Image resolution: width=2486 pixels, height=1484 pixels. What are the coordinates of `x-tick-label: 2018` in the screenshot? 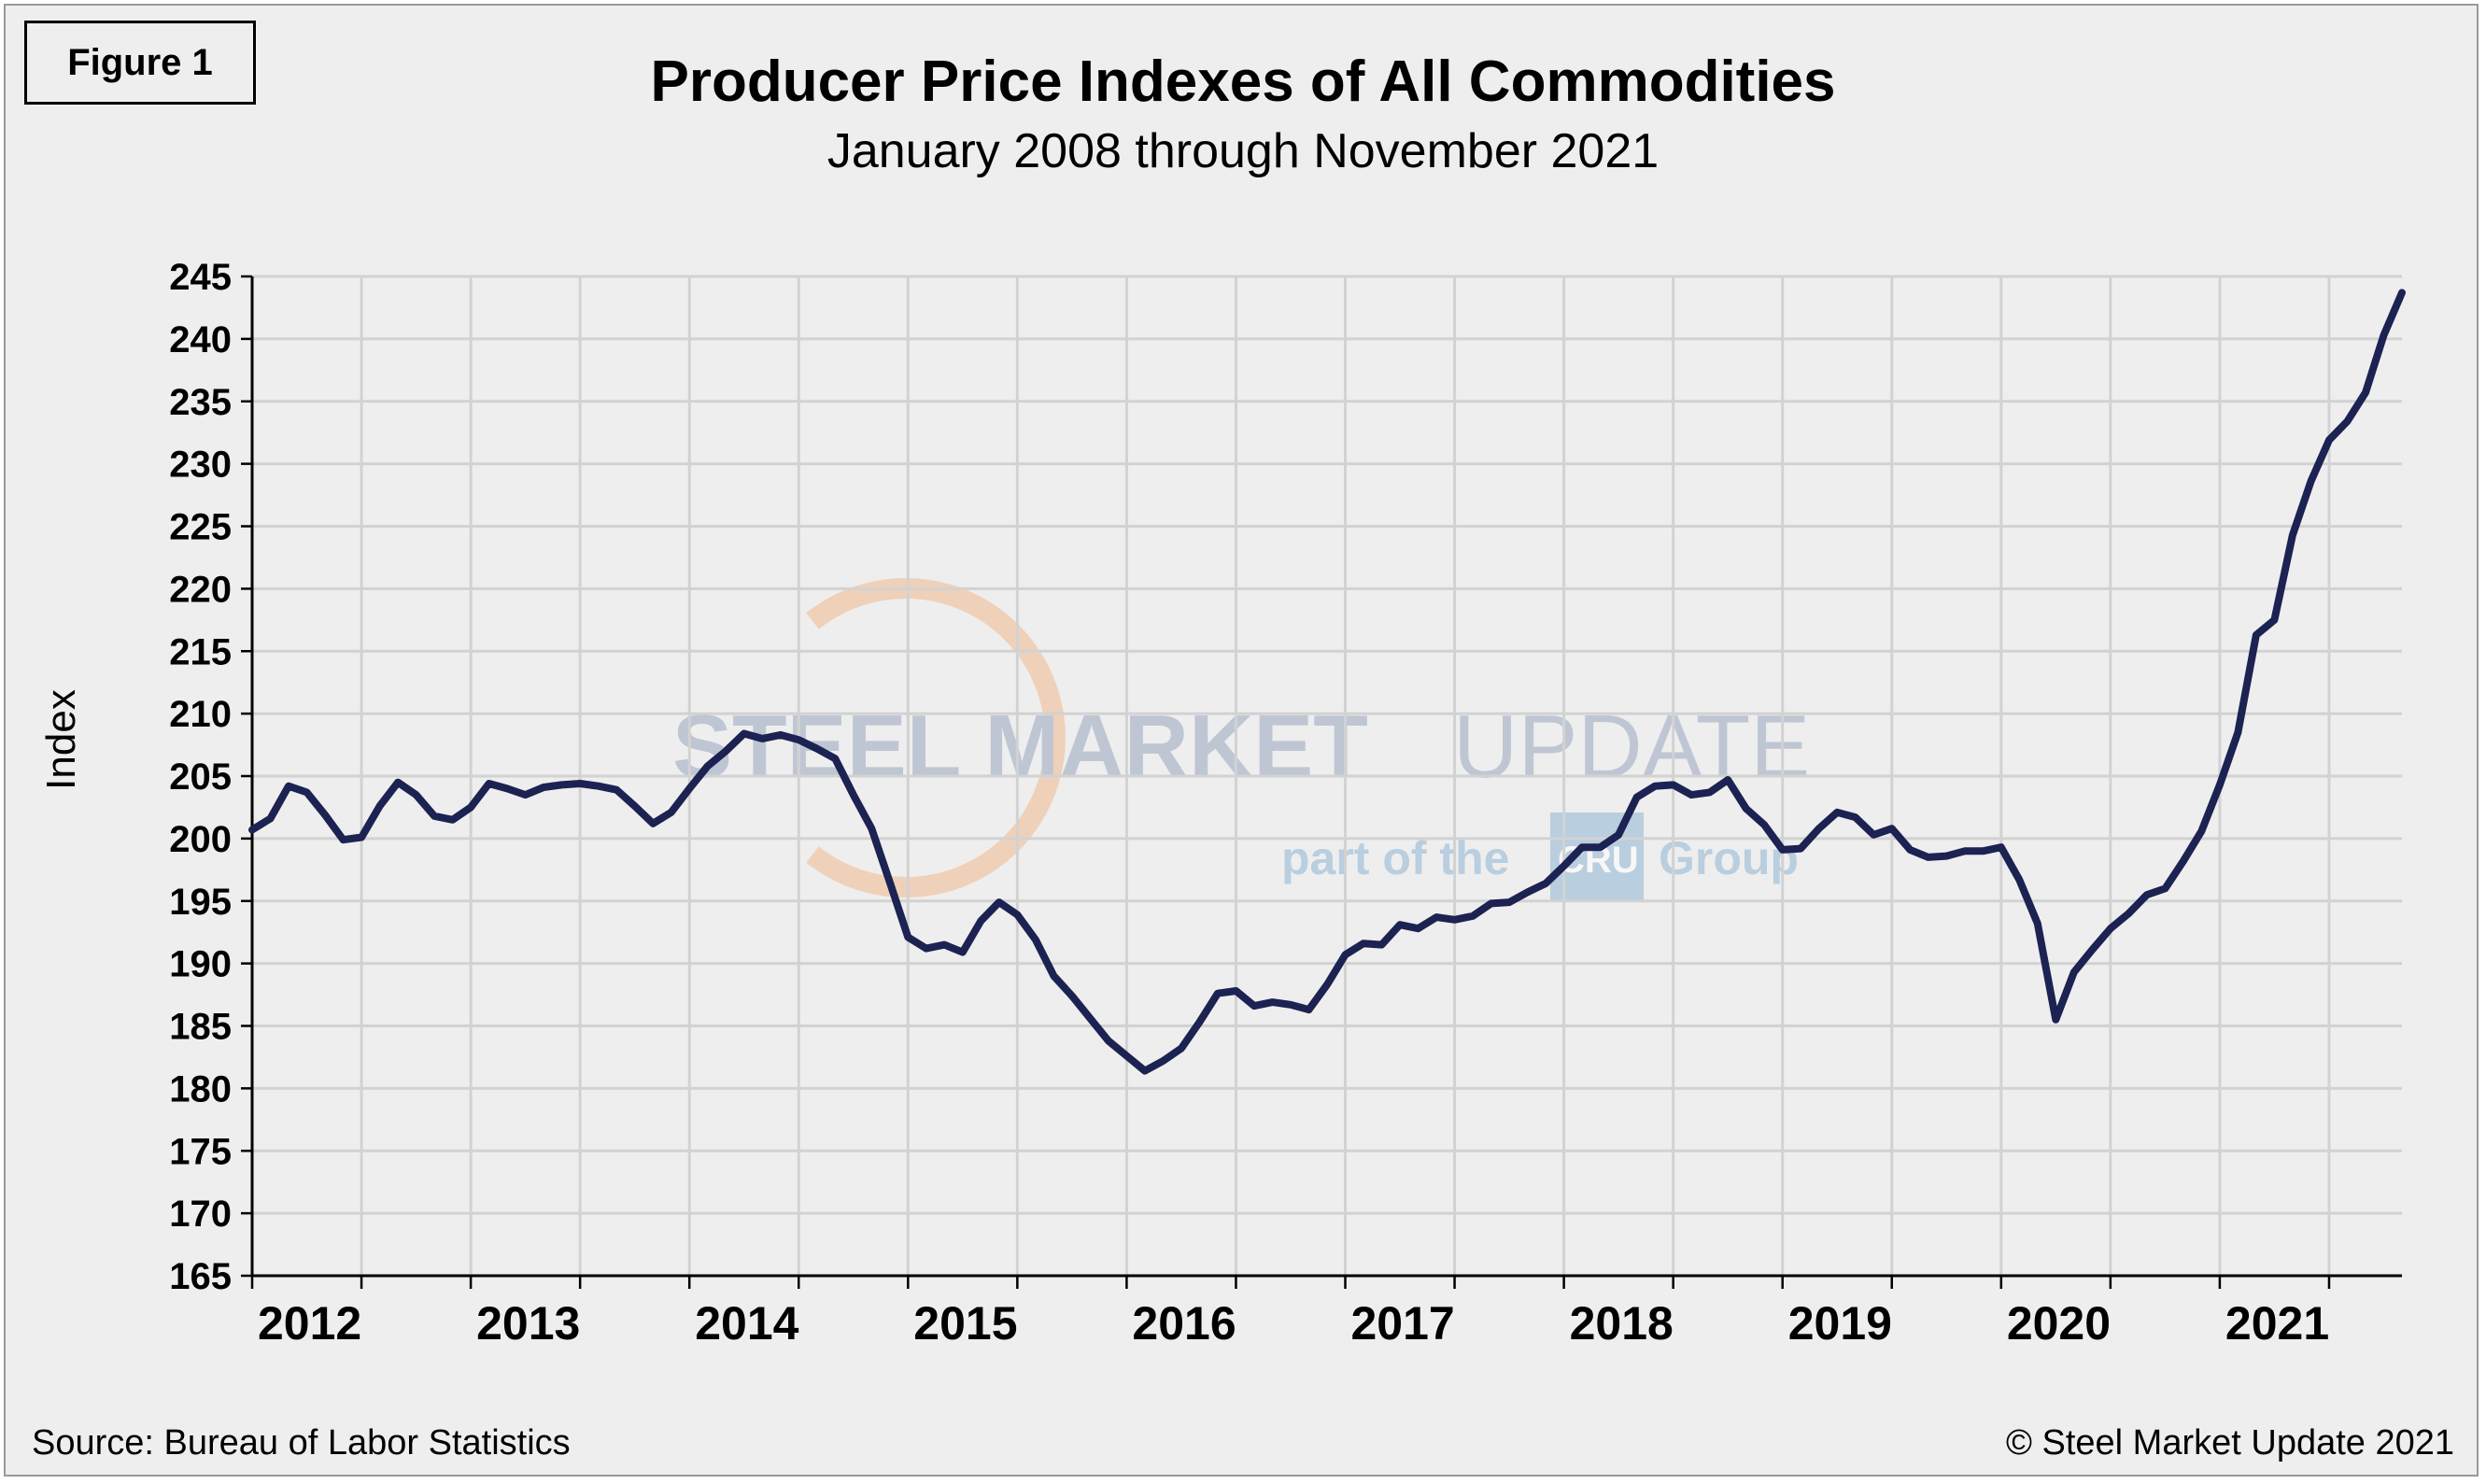 It's located at (1622, 1323).